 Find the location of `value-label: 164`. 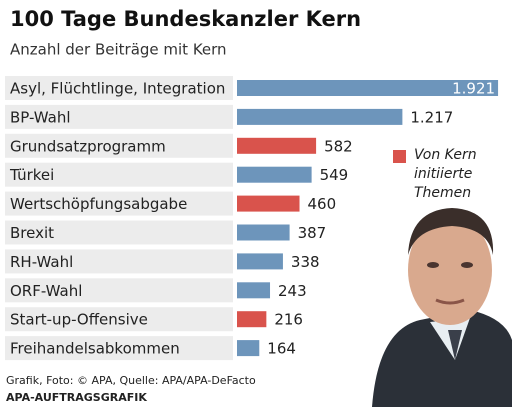

value-label: 164 is located at coordinates (281, 349).